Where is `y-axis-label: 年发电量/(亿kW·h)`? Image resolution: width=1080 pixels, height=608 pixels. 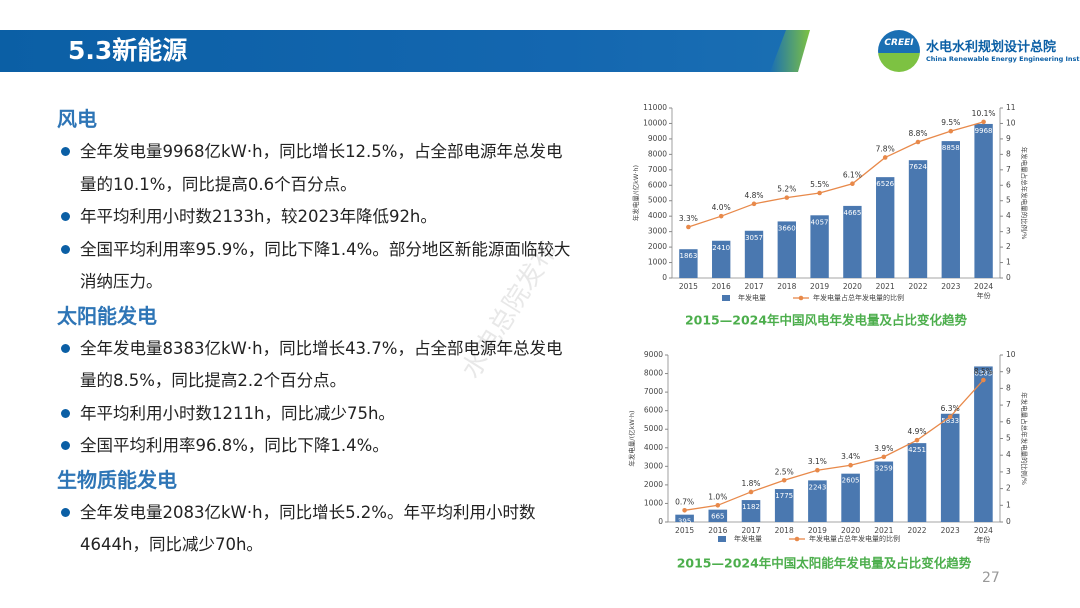
y-axis-label: 年发电量/(亿kW·h) is located at coordinates (635, 193).